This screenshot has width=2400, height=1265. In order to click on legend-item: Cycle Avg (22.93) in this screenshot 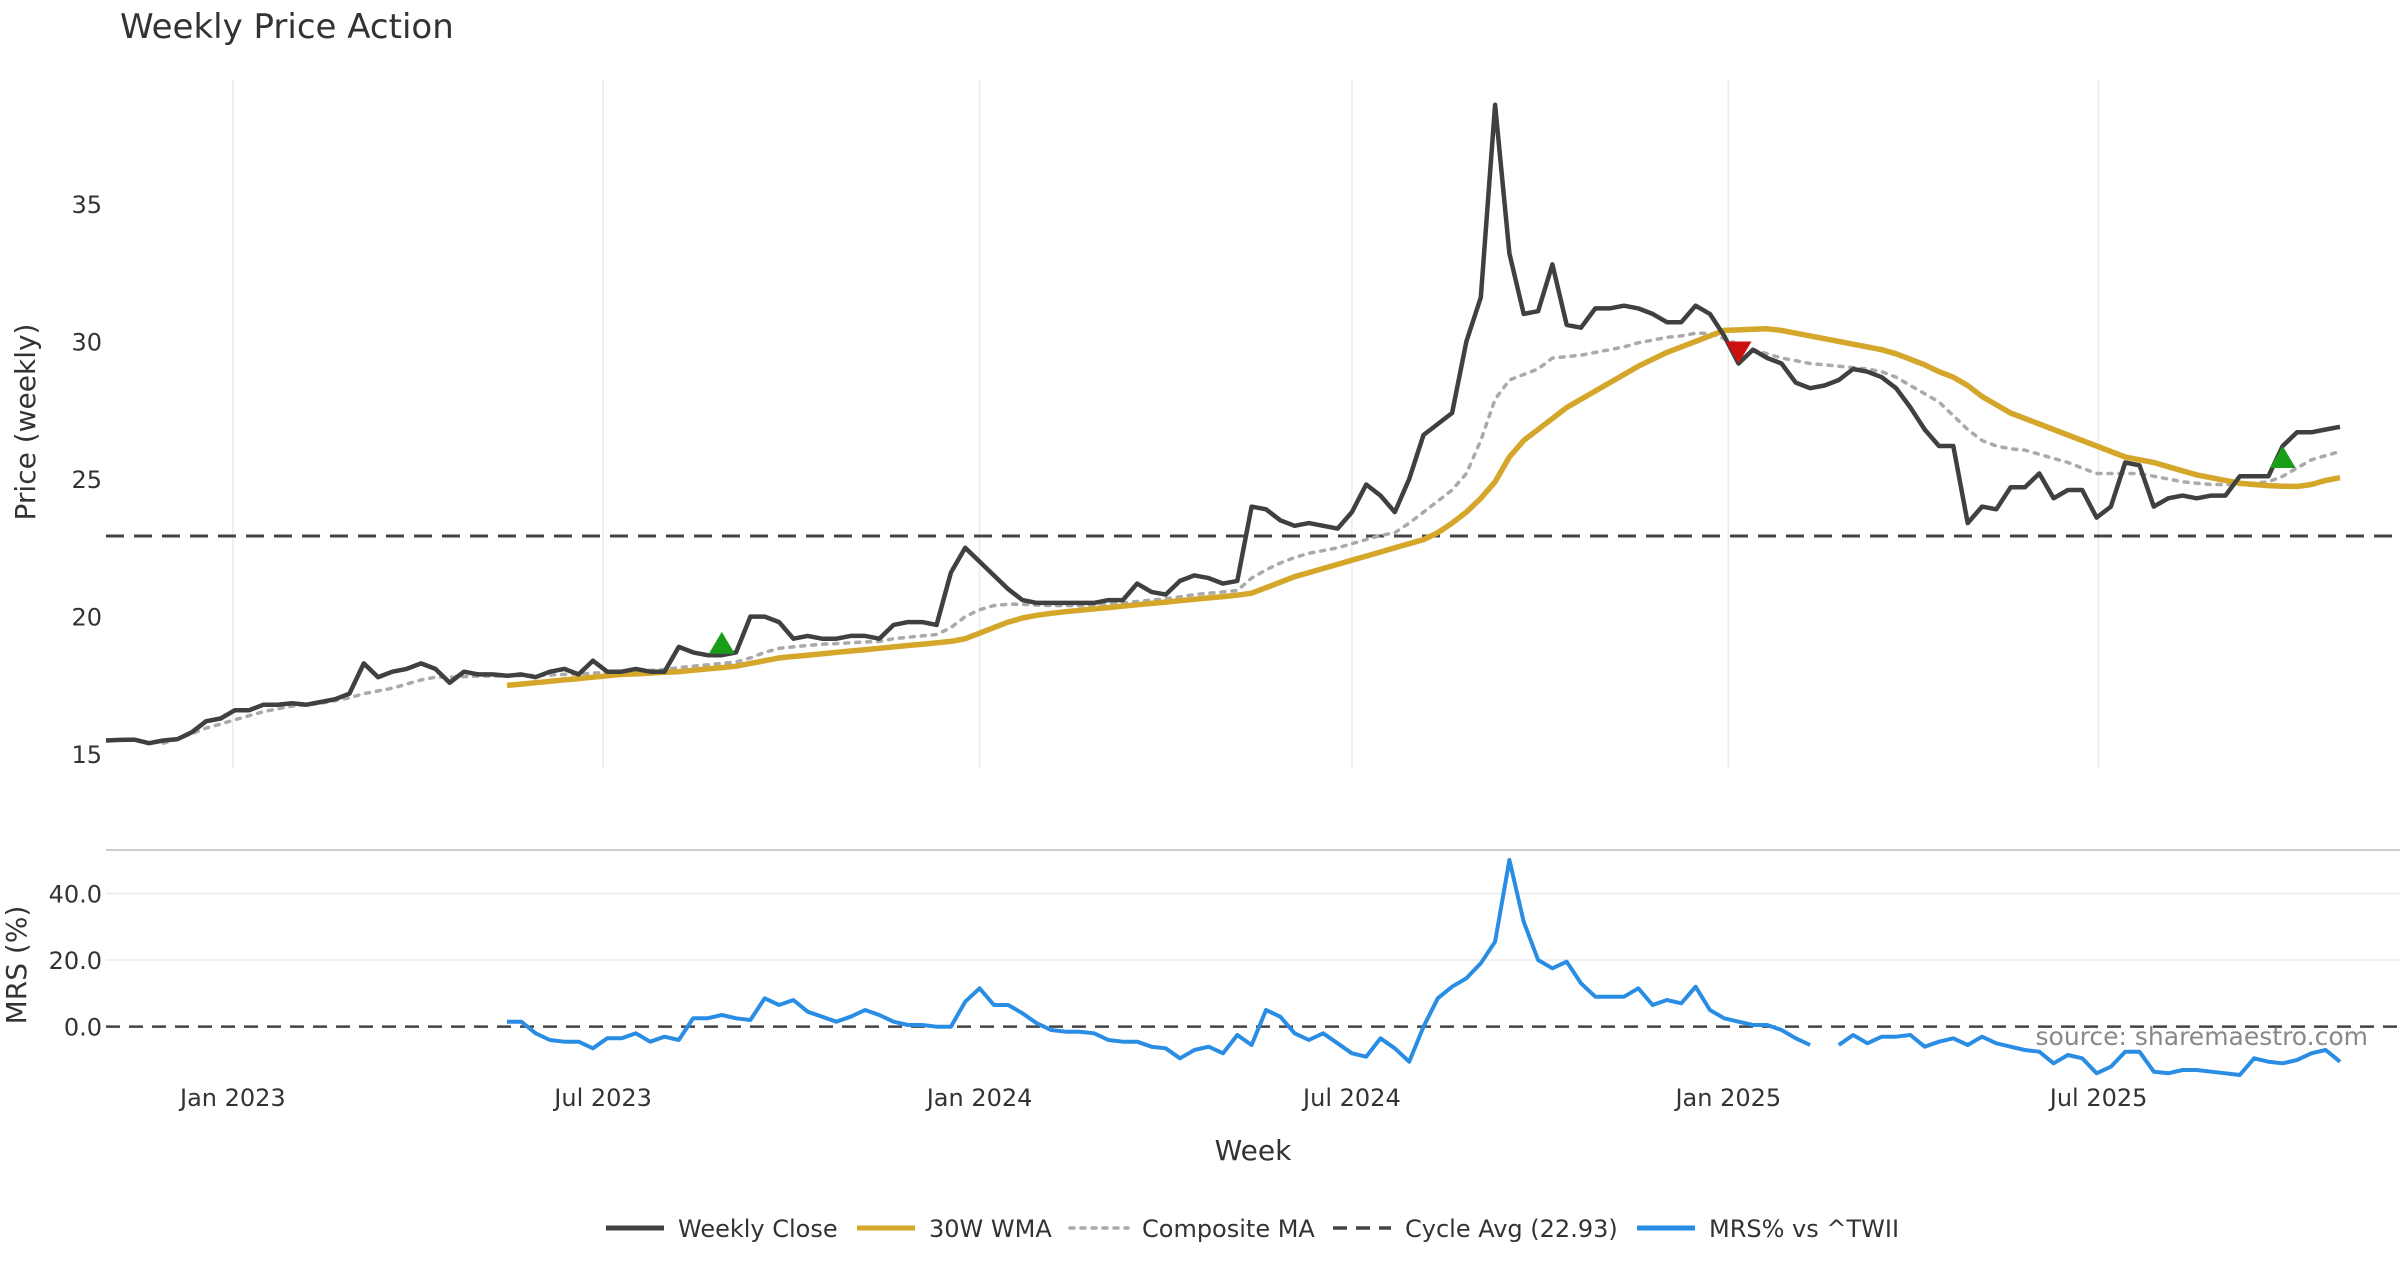, I will do `click(1475, 1229)`.